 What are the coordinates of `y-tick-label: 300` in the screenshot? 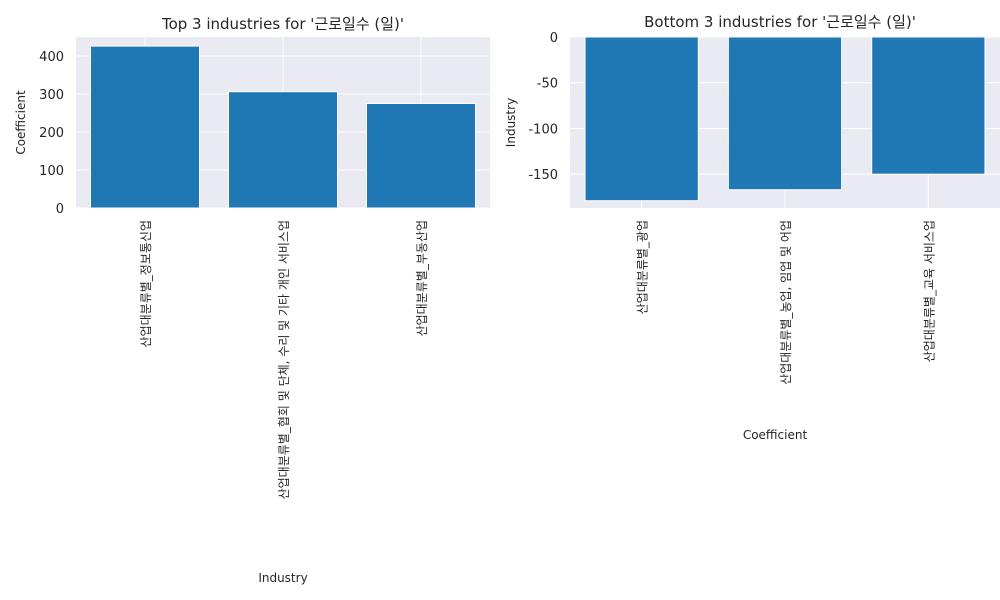 It's located at (51, 95).